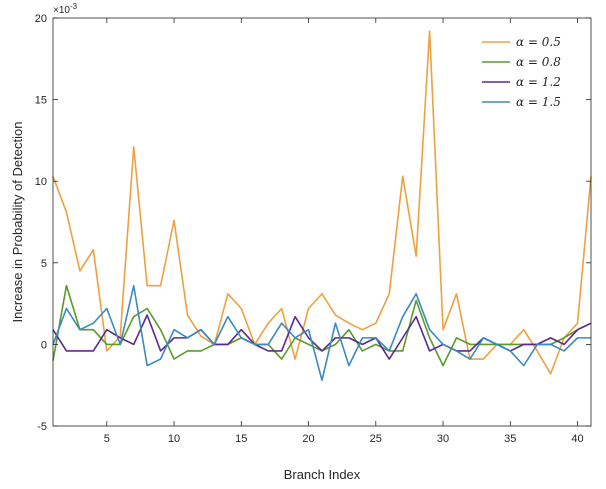  What do you see at coordinates (241, 439) in the screenshot?
I see `x-tick-label-15: 15` at bounding box center [241, 439].